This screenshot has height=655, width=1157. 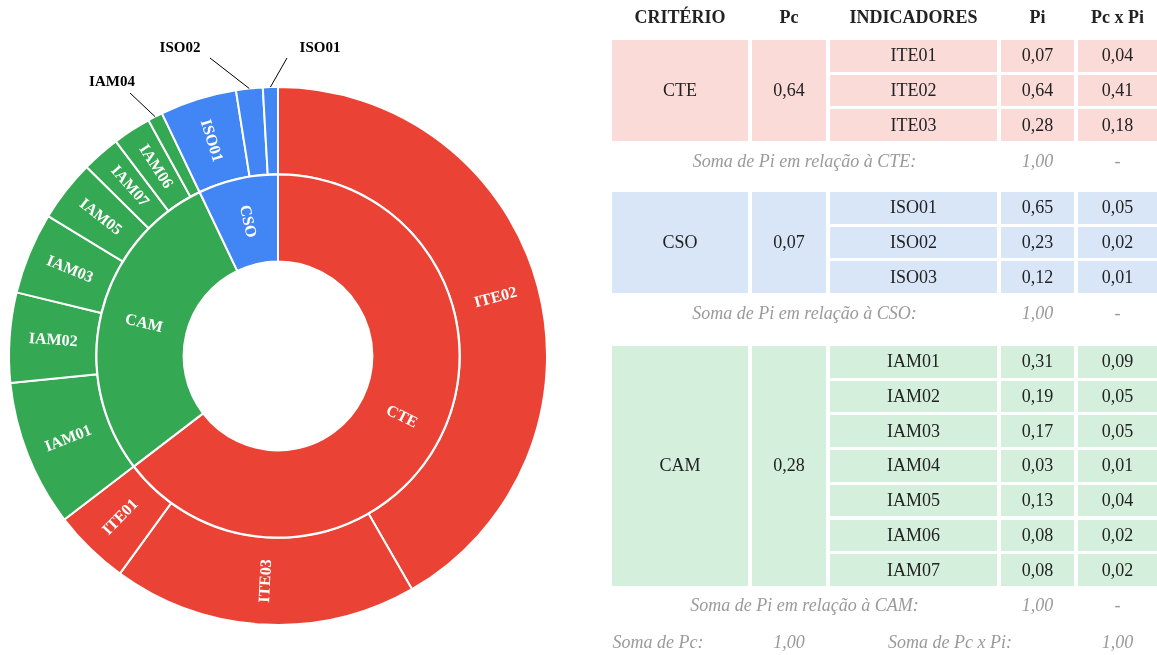 What do you see at coordinates (658, 642) in the screenshot?
I see `text: Soma de Pc:` at bounding box center [658, 642].